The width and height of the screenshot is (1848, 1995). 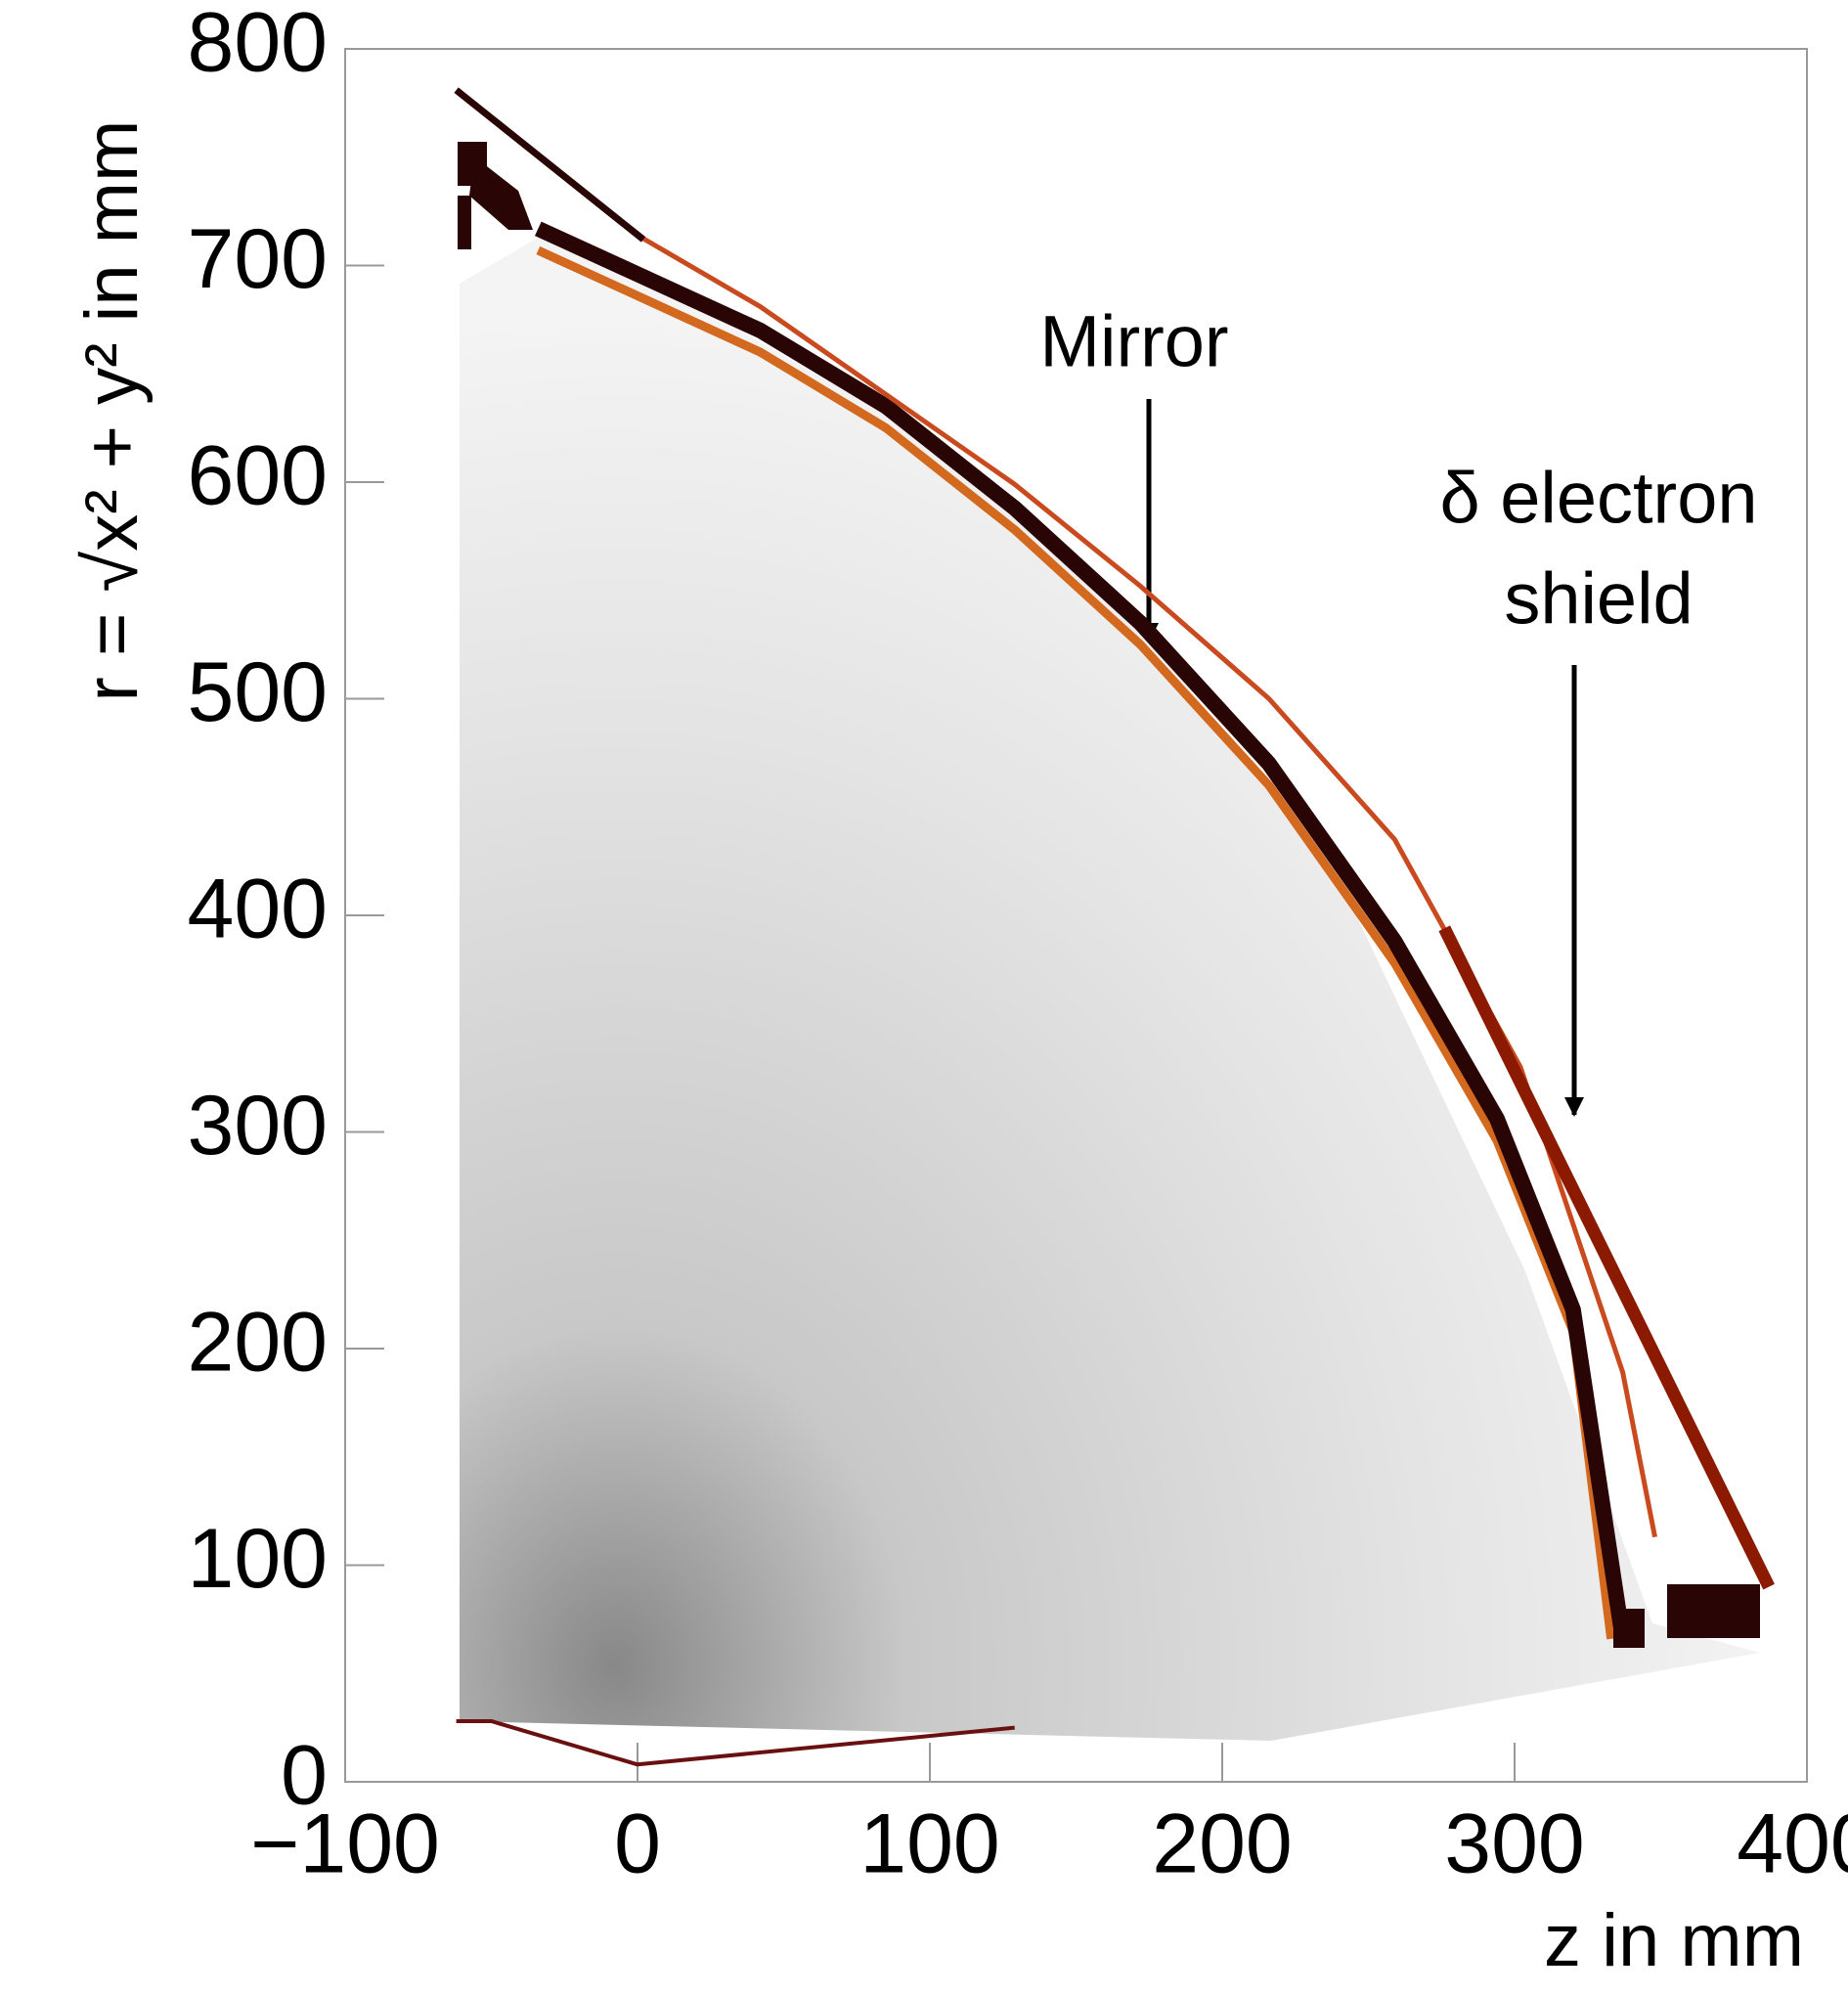 What do you see at coordinates (345, 1844) in the screenshot?
I see `x-tick-label: −100` at bounding box center [345, 1844].